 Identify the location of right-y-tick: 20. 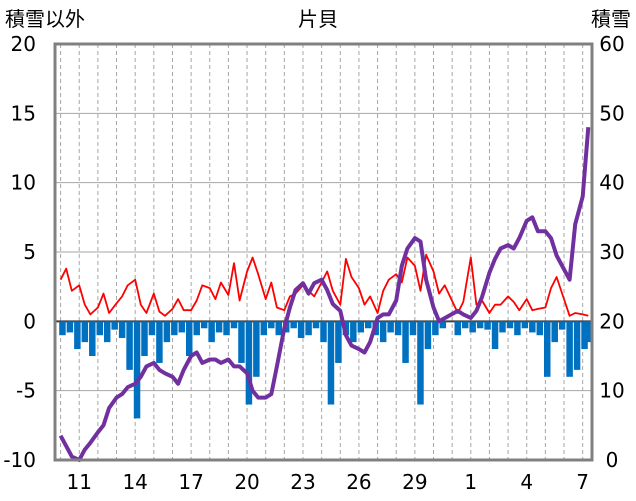
(611, 321).